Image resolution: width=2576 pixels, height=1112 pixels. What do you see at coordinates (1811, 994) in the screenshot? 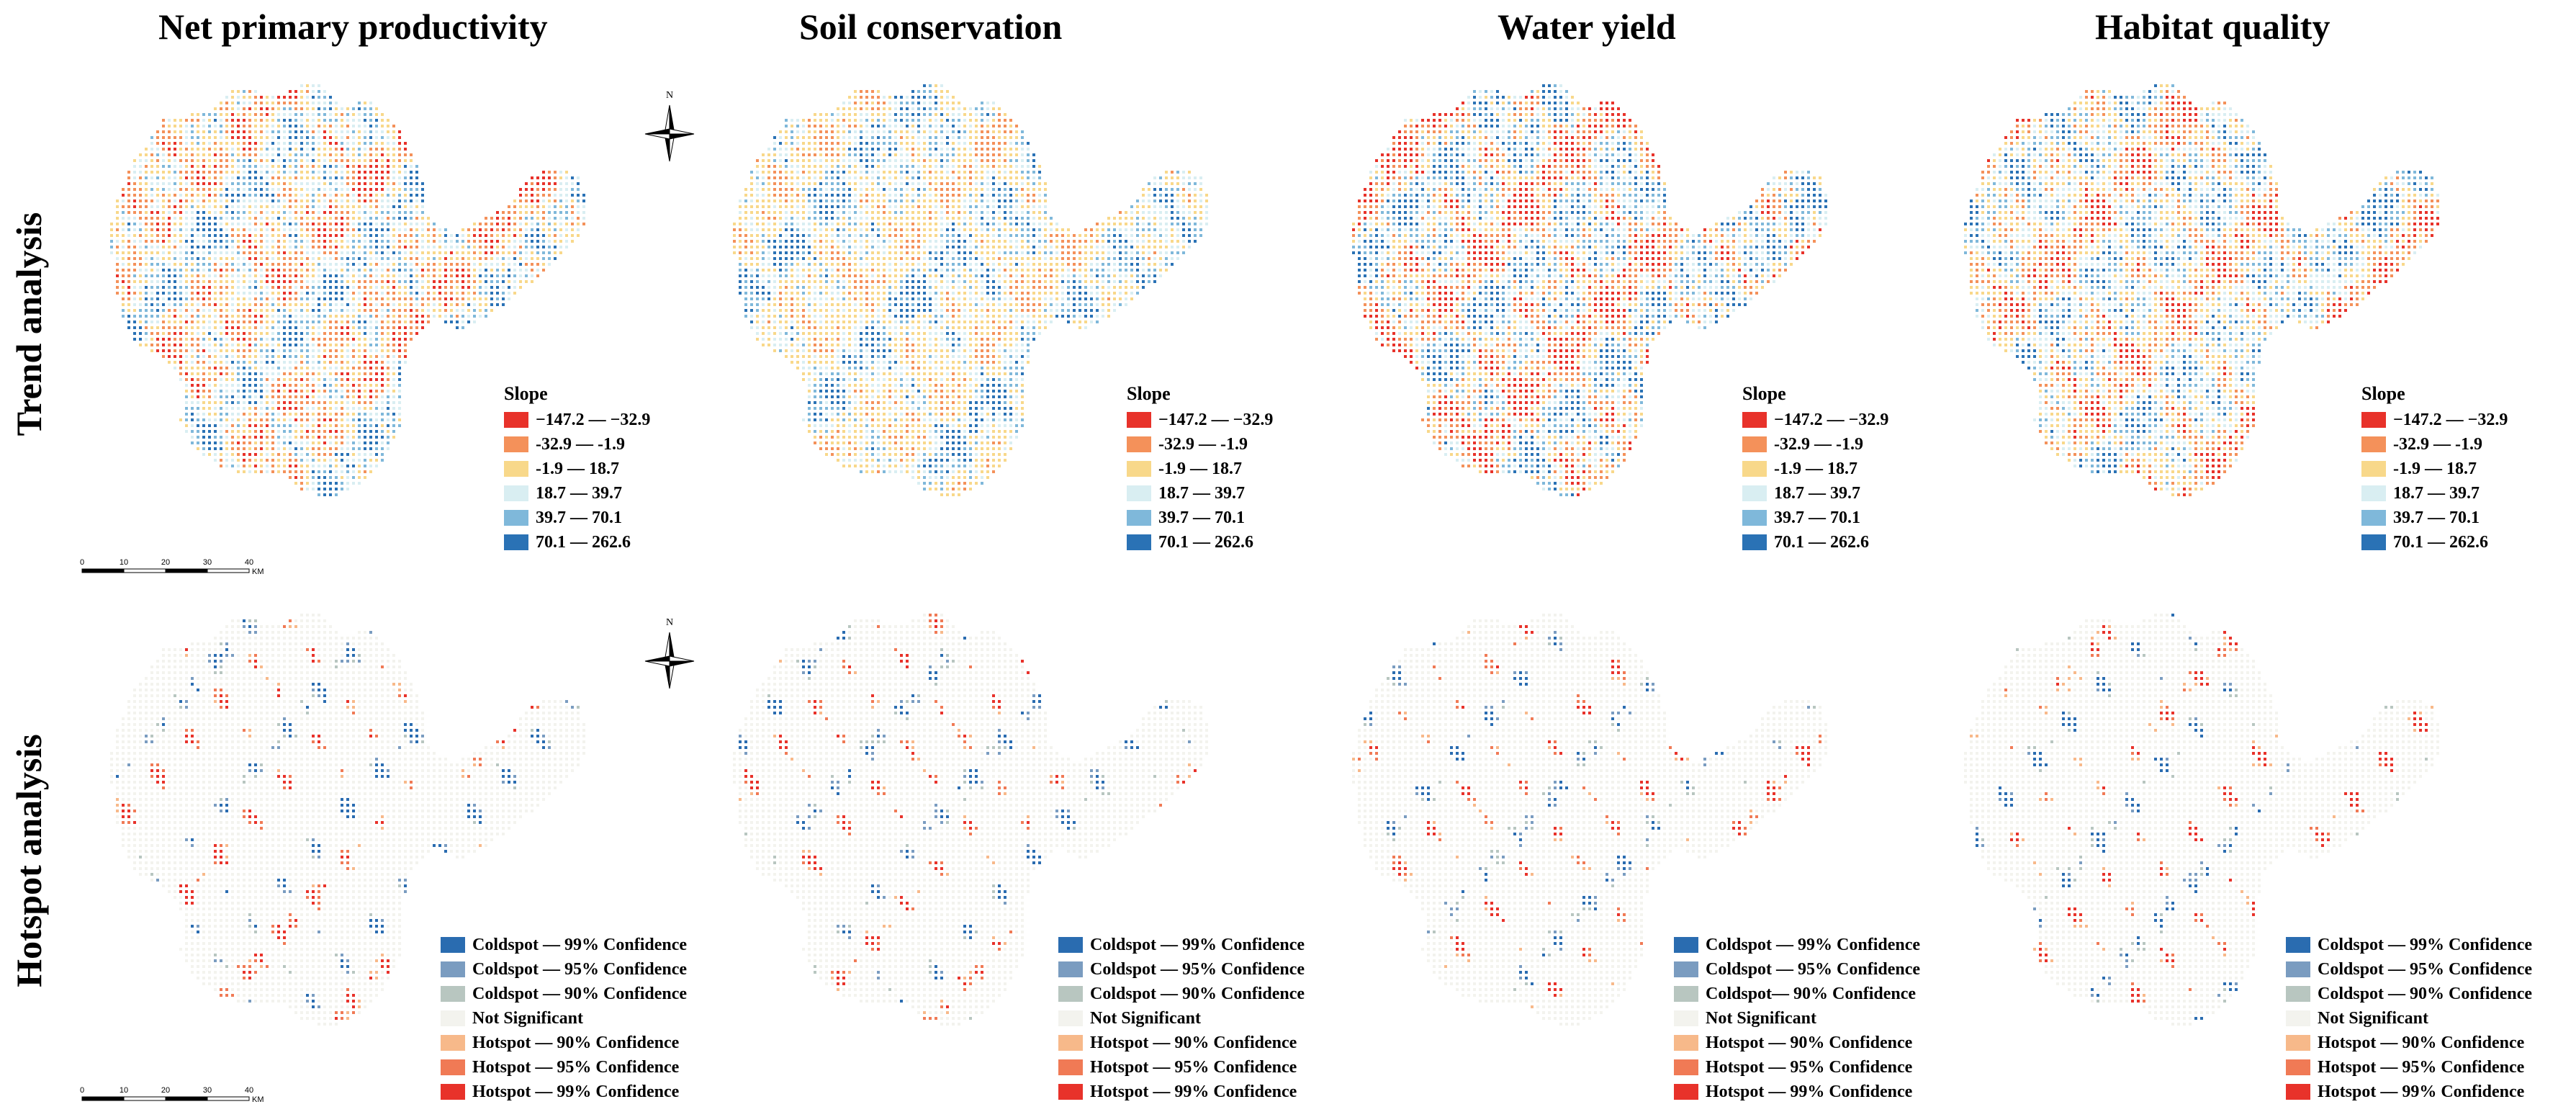
I see `legend-label: Coldspot— 90% Confidence` at bounding box center [1811, 994].